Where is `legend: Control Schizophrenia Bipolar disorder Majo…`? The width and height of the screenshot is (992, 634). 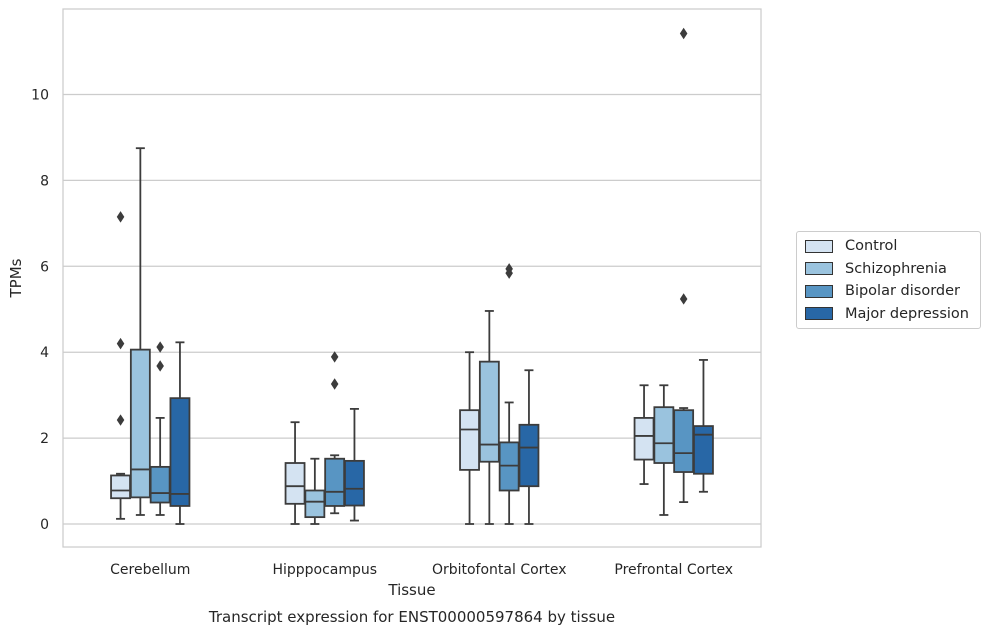
legend: Control Schizophrenia Bipolar disorder Majo… is located at coordinates (888, 280).